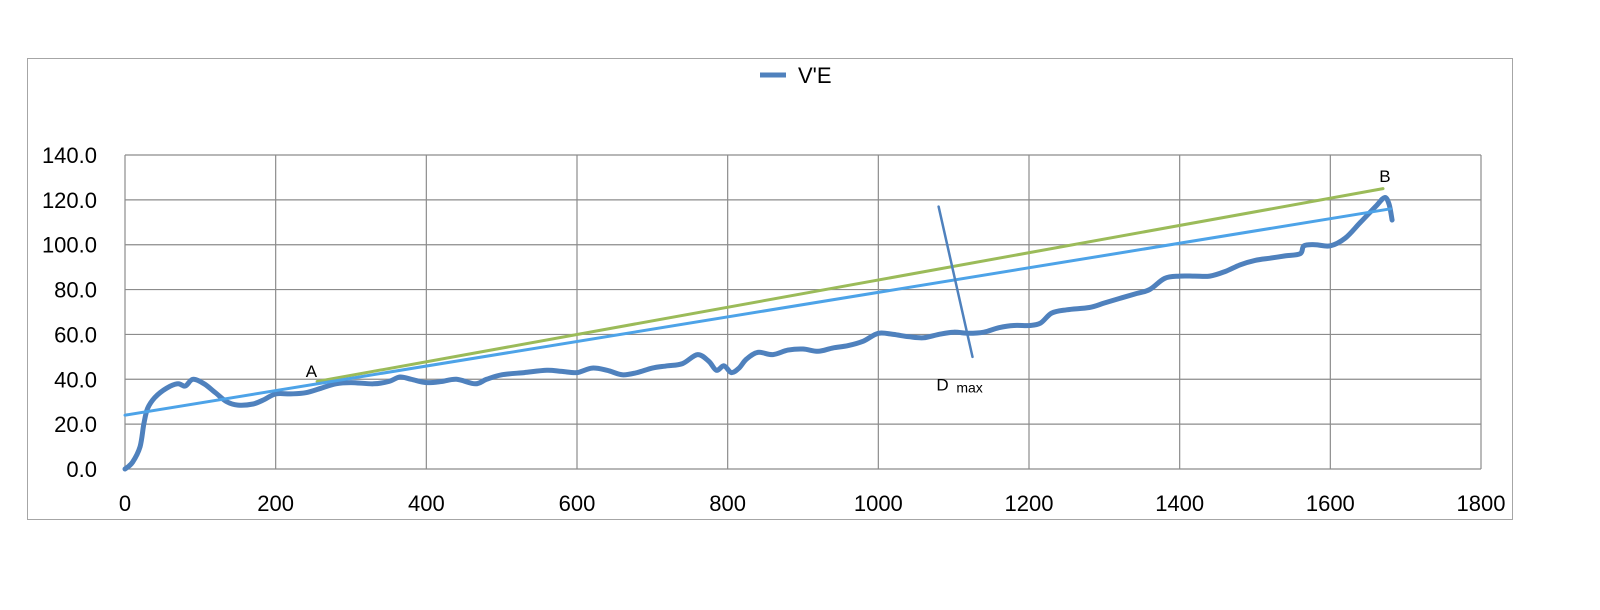  What do you see at coordinates (955, 282) in the screenshot?
I see `dmax-marker-line` at bounding box center [955, 282].